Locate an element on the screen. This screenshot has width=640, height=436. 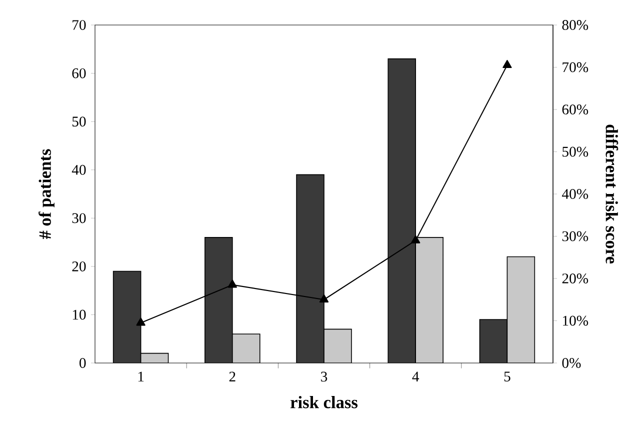
y2-tick-label: 20% is located at coordinates (575, 279).